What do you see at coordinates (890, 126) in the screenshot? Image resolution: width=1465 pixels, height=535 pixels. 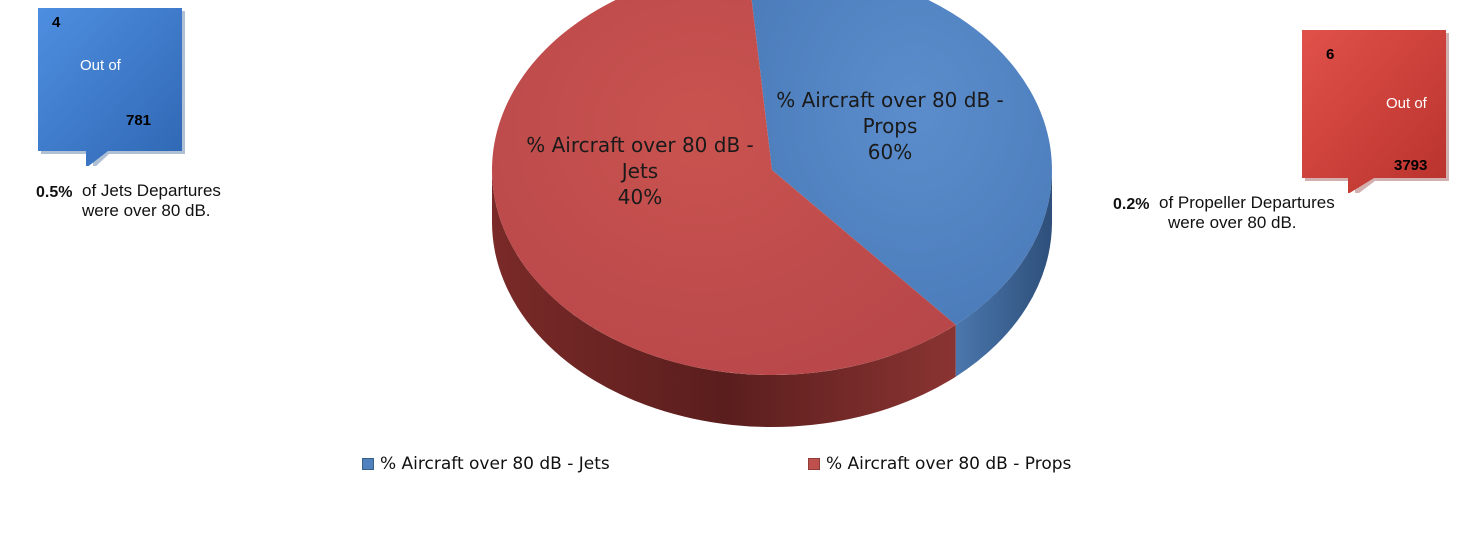 I see `data-label-props: % Aircraft over 80 dB -Props 60%` at bounding box center [890, 126].